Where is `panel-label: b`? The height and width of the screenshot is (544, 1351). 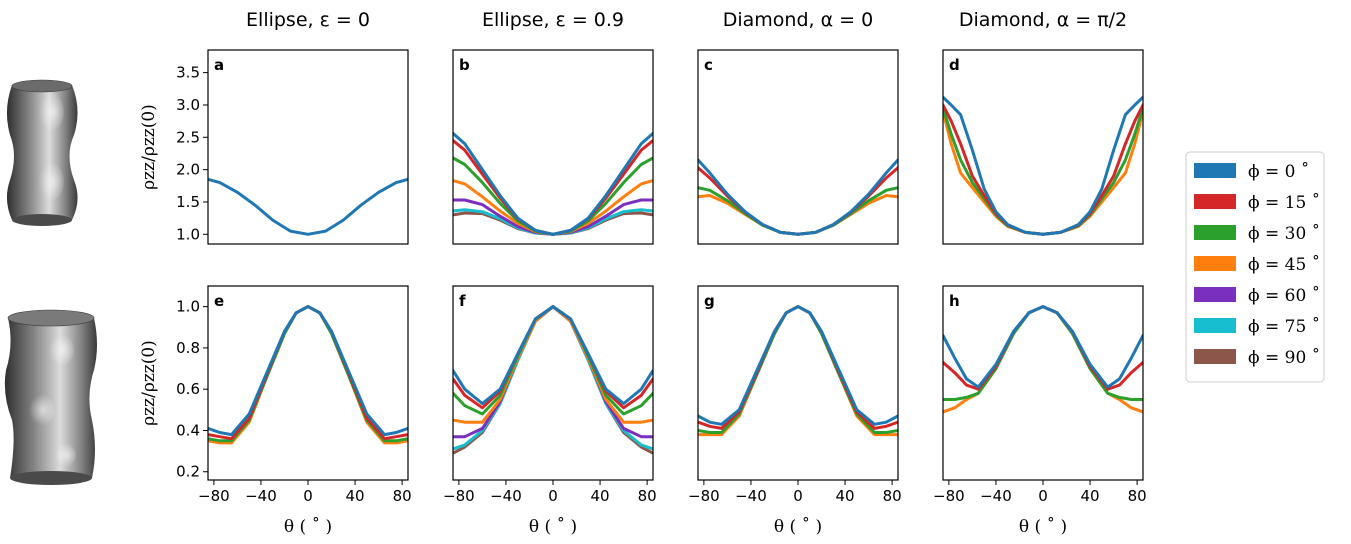
panel-label: b is located at coordinates (464, 65).